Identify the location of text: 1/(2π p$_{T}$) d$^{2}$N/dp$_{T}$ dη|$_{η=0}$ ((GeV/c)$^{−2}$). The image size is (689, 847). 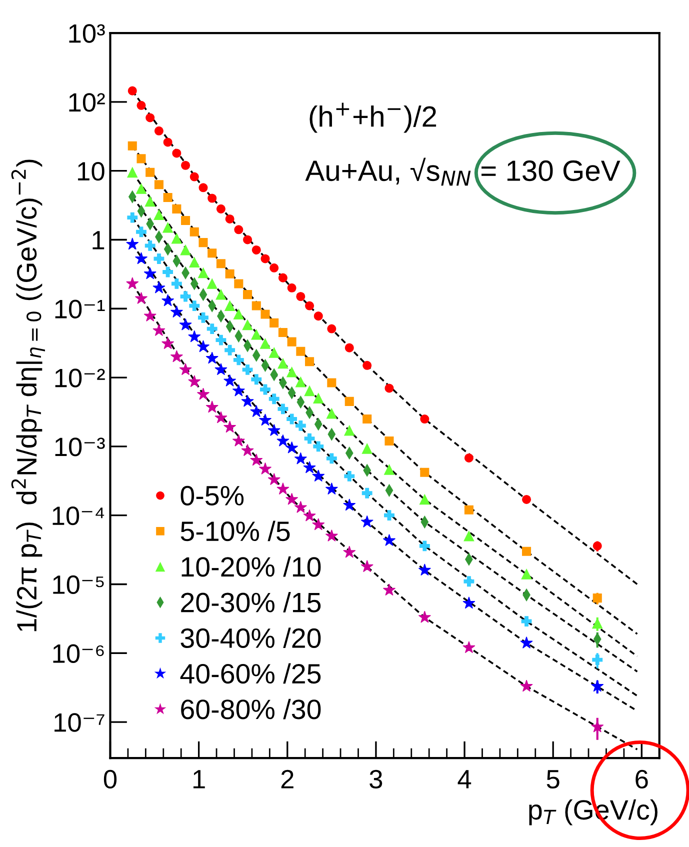
(28, 396).